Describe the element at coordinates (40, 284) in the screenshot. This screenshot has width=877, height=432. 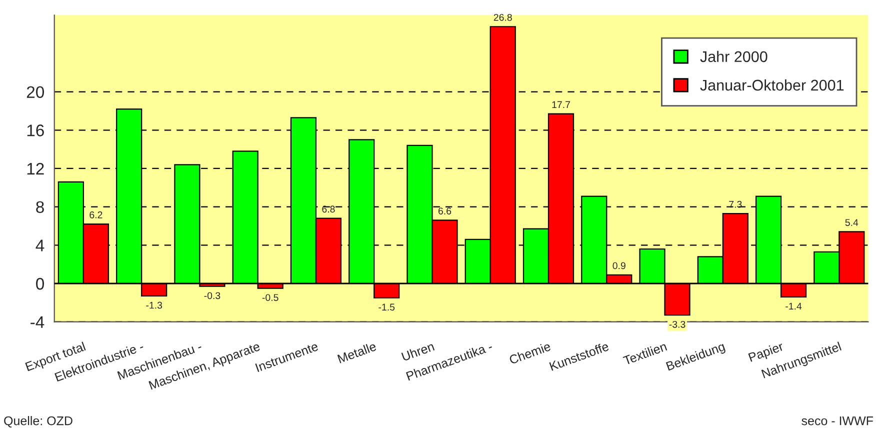
I see `y-tick-label: 0` at that location.